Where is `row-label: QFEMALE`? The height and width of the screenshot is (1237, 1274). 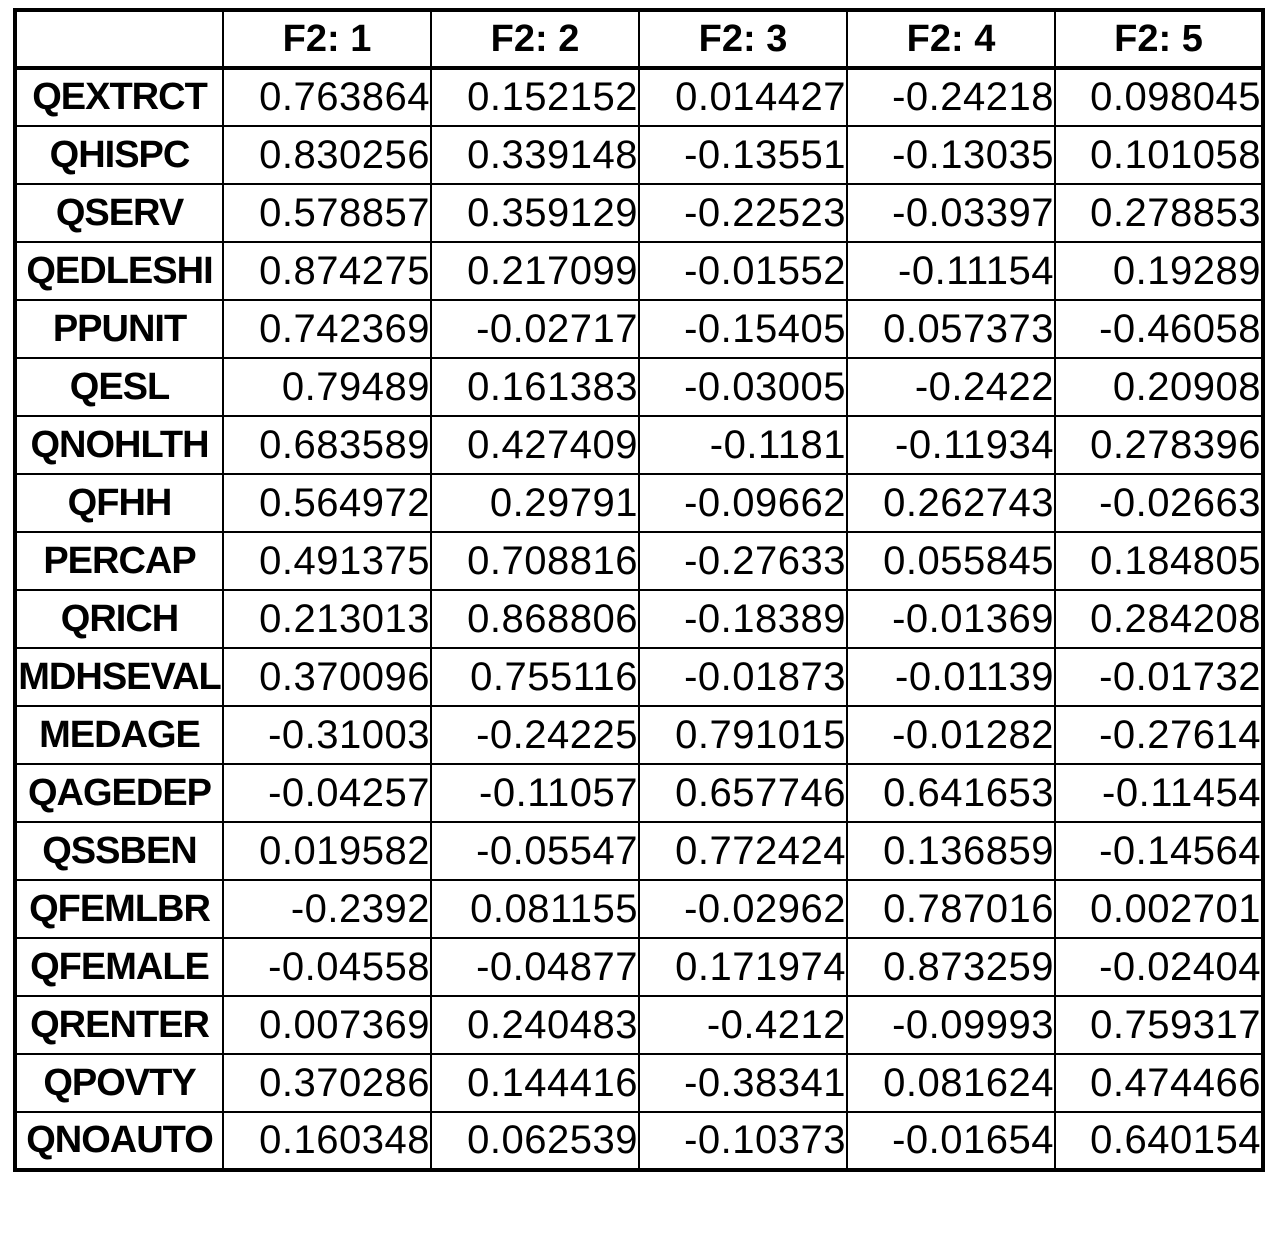 row-label: QFEMALE is located at coordinates (119, 967).